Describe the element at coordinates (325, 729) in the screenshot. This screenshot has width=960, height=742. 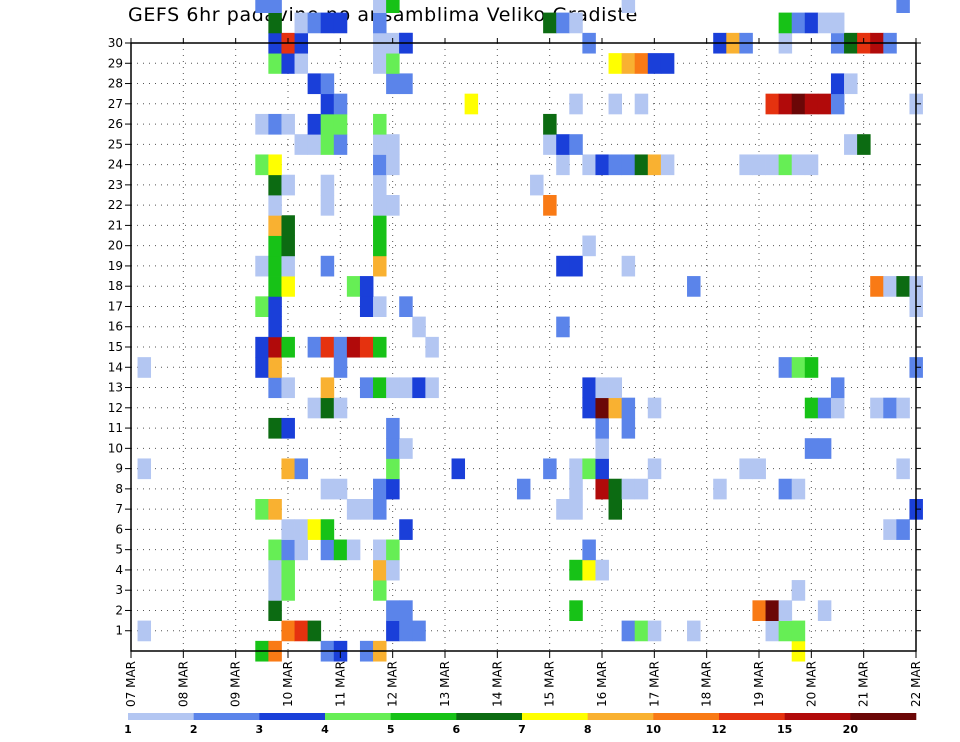
I see `legend-label: 4` at that location.